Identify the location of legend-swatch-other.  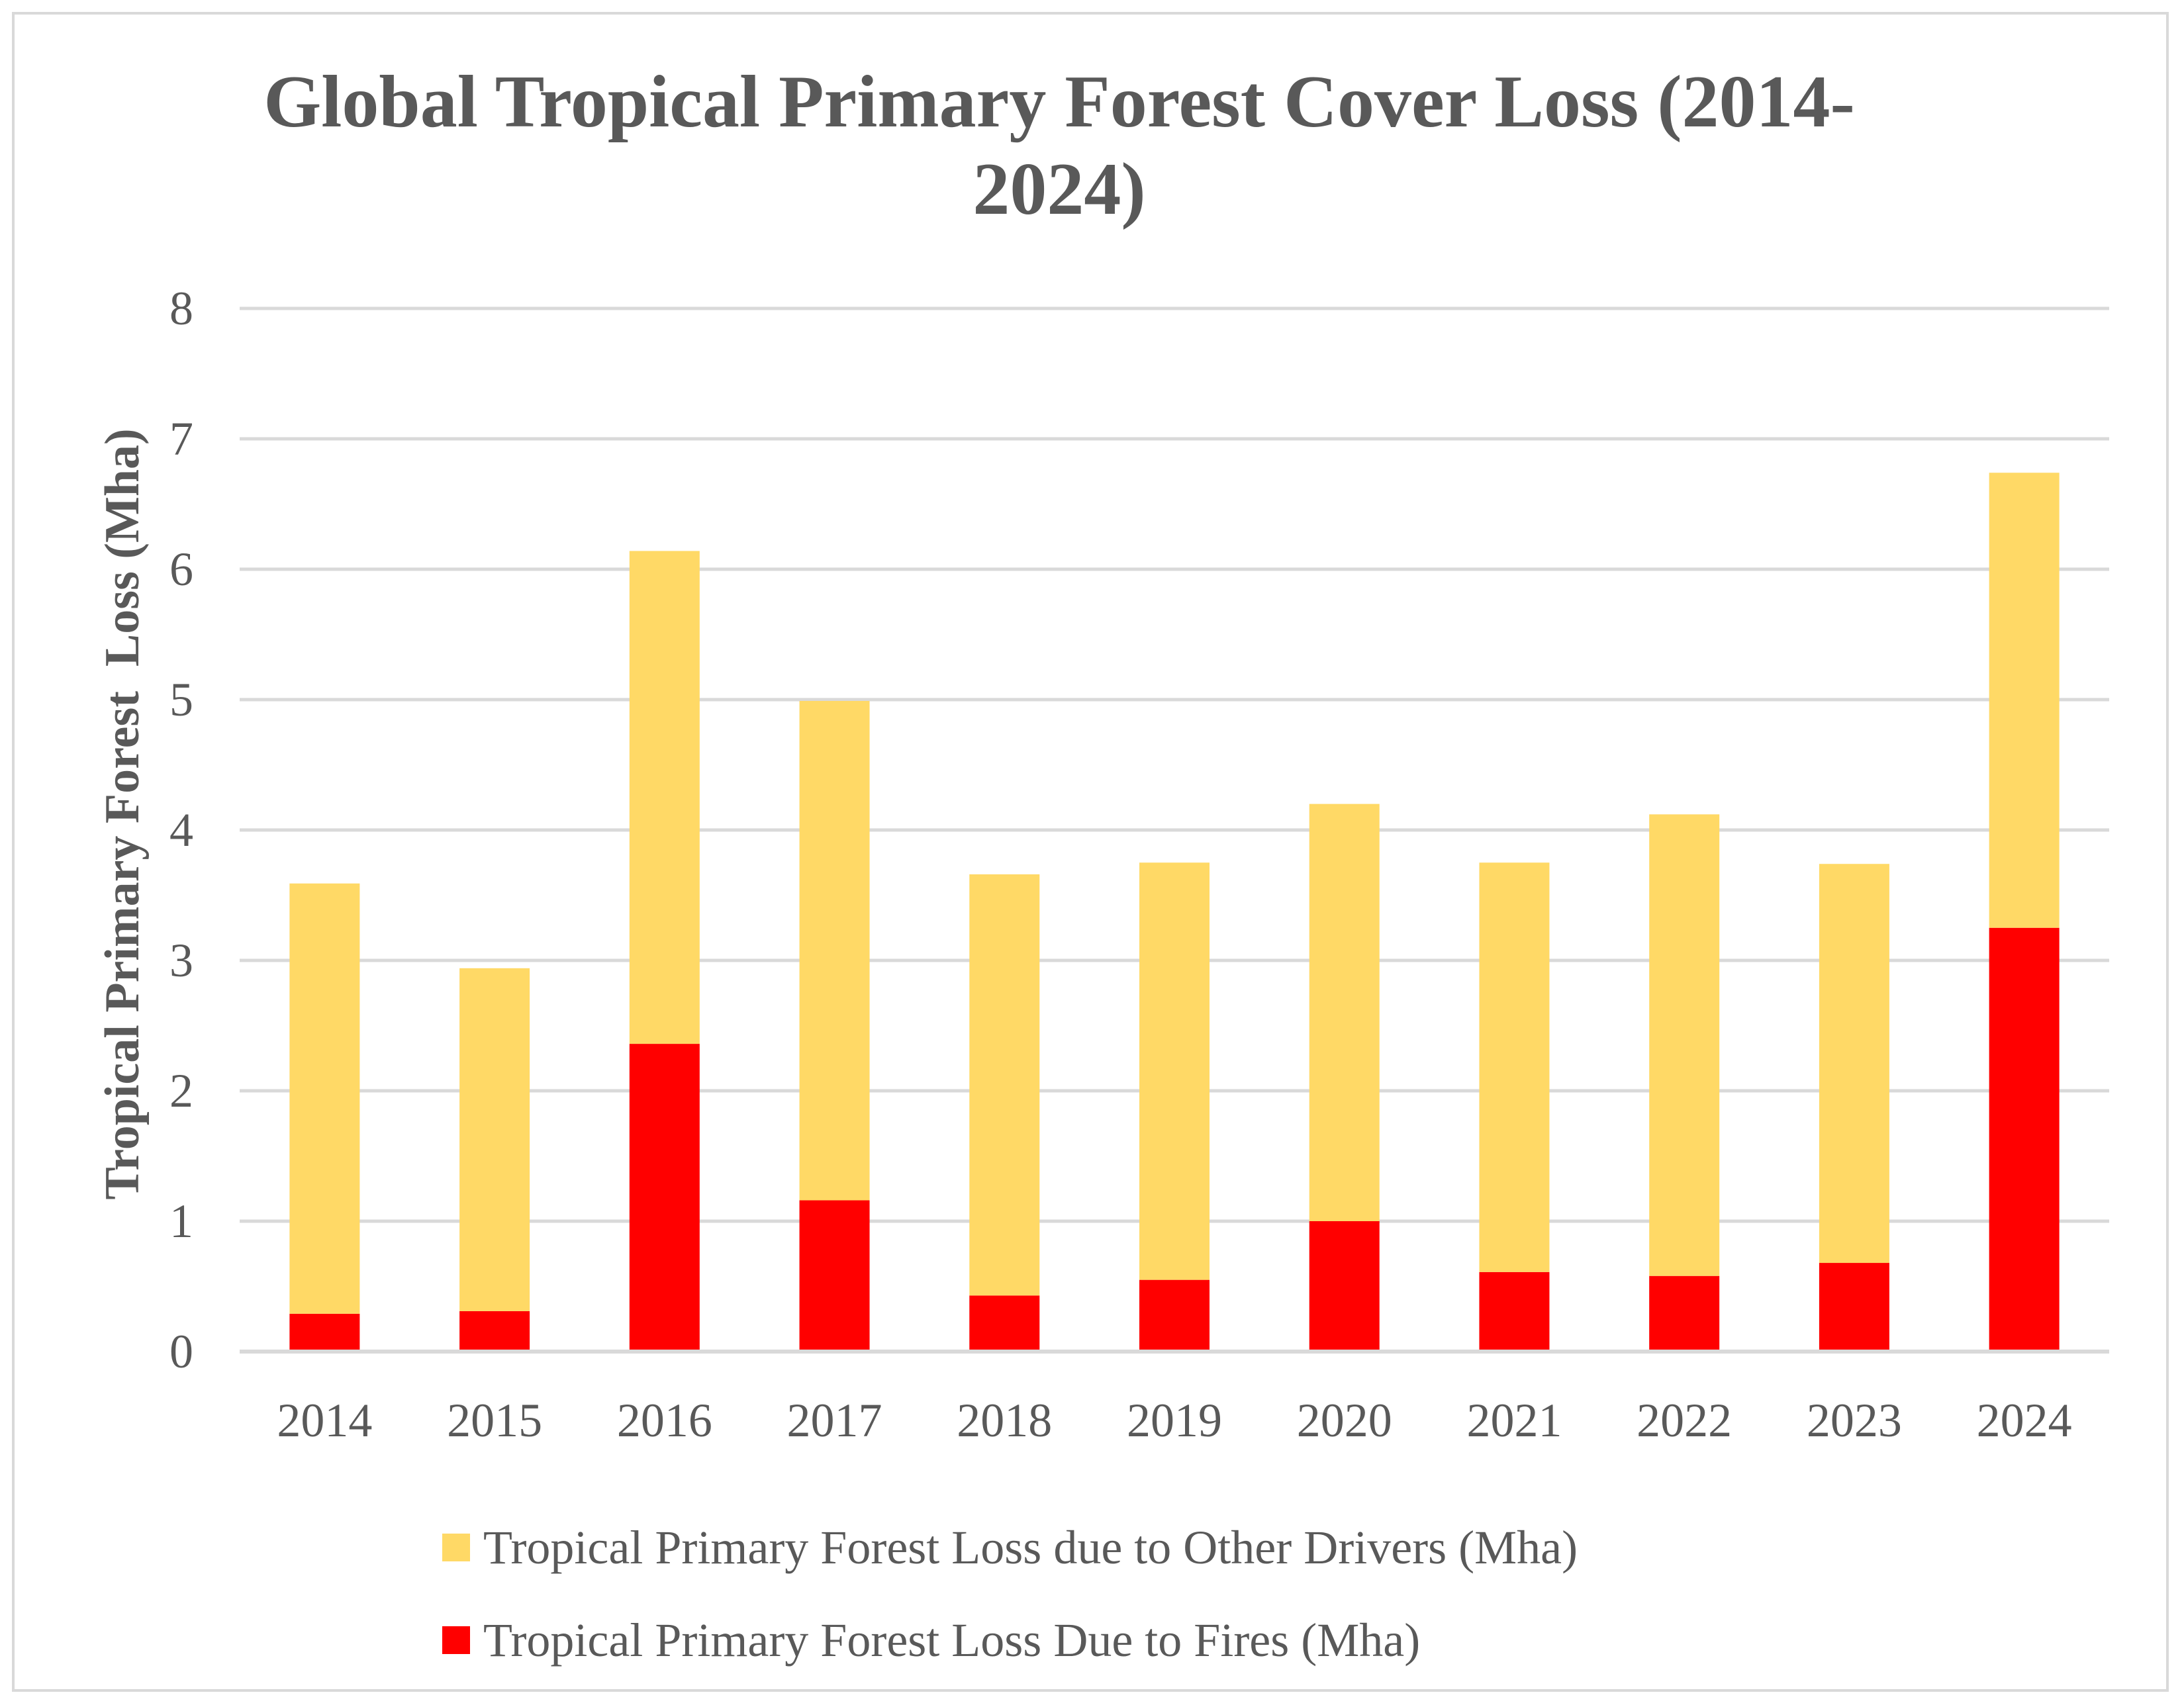
(456, 1547).